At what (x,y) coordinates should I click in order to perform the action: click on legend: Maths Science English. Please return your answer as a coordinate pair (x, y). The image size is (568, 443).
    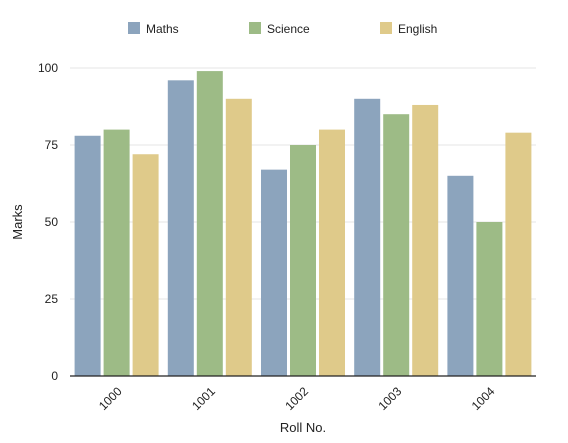
    Looking at the image, I should click on (282, 29).